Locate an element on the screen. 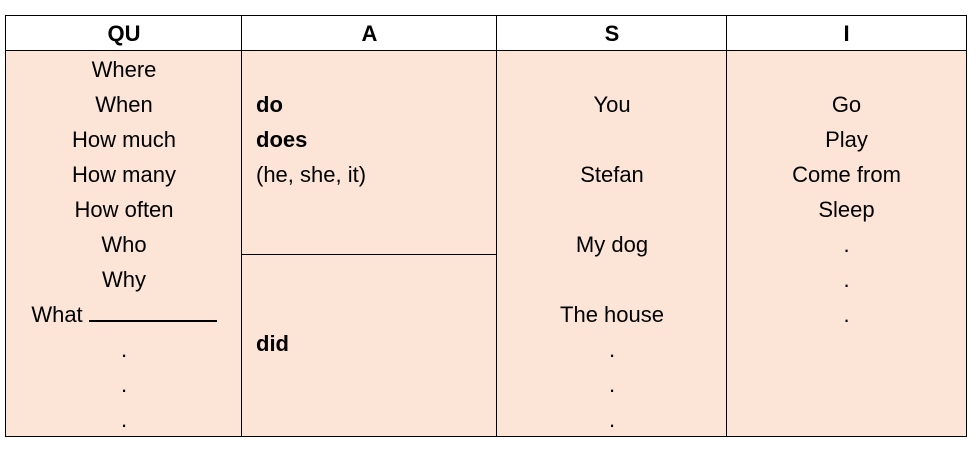 The height and width of the screenshot is (451, 978). s-item: Stefan is located at coordinates (612, 174).